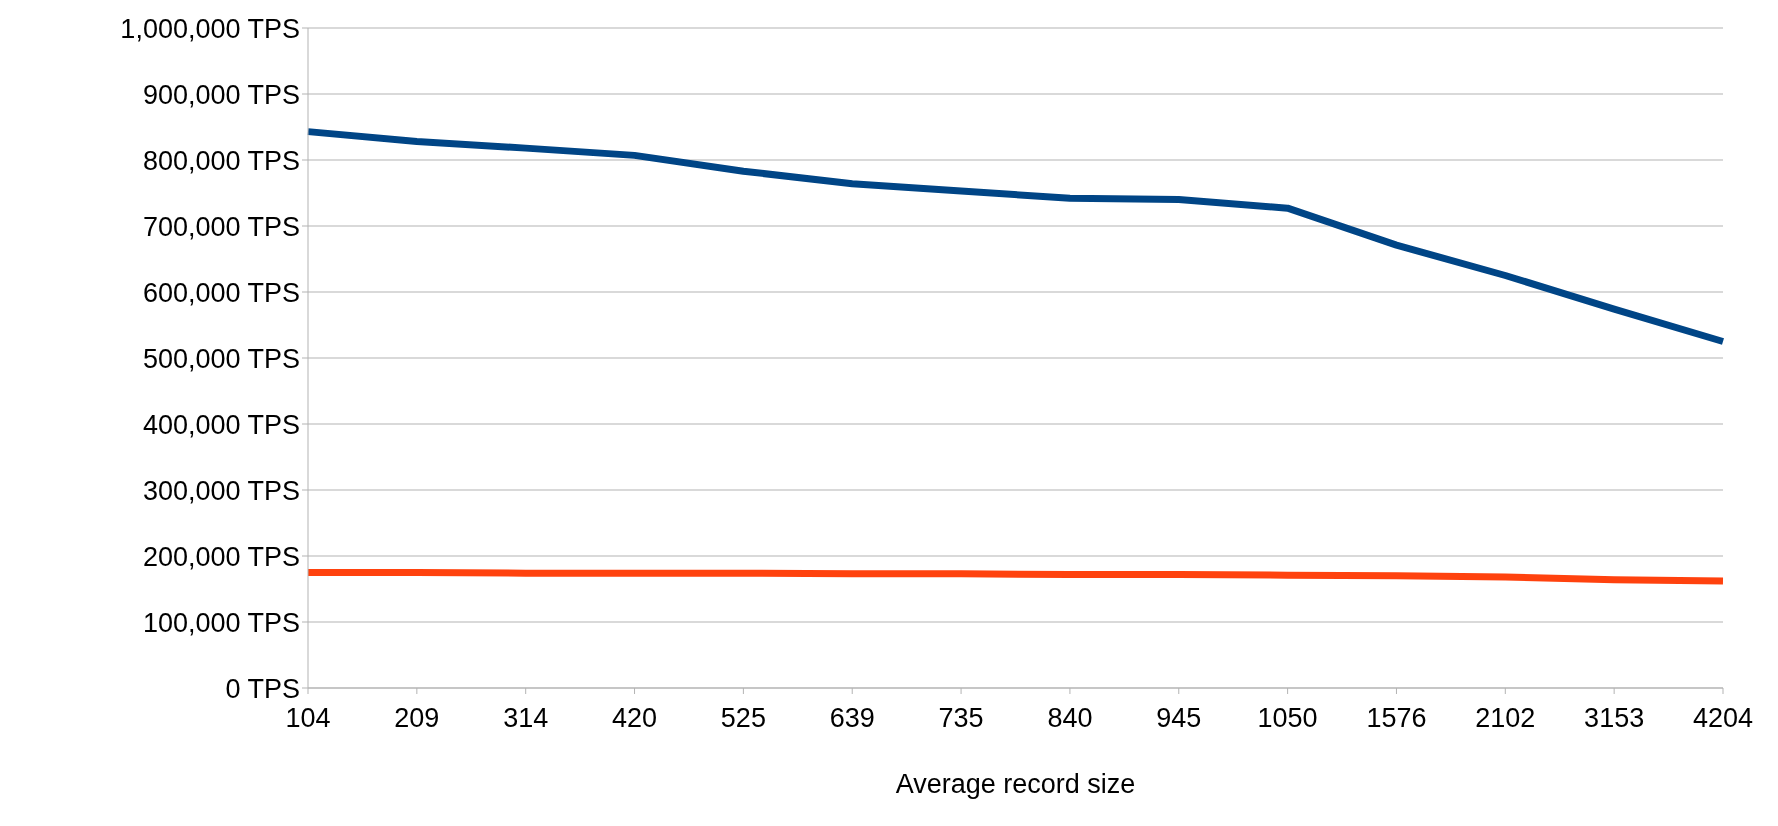 Image resolution: width=1778 pixels, height=826 pixels. Describe the element at coordinates (221, 160) in the screenshot. I see `y-tick-label: 800,000 TPS` at that location.